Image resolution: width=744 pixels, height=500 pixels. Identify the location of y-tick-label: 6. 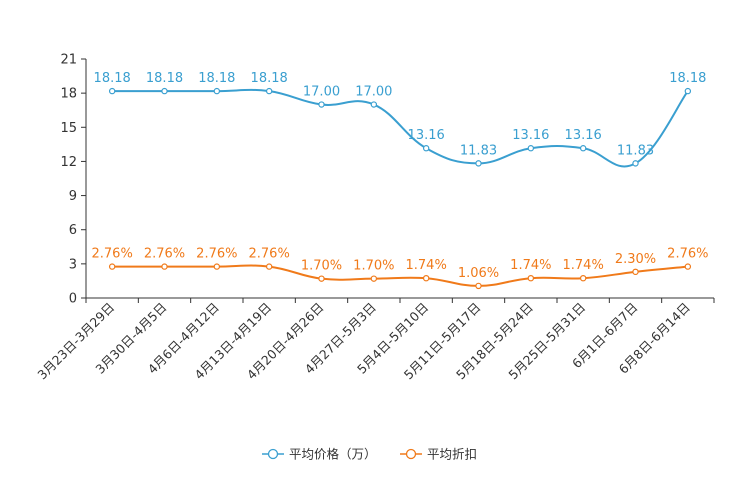
(73, 230).